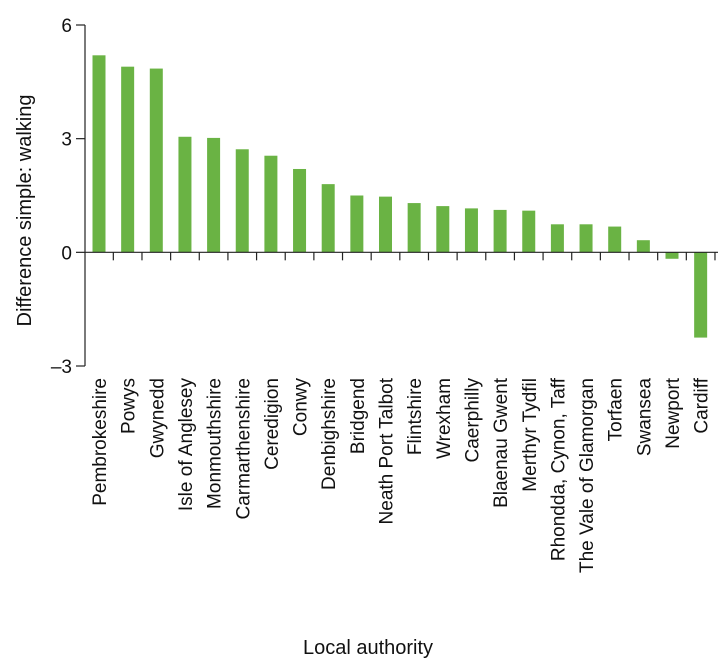 The width and height of the screenshot is (718, 661). I want to click on x-tick-label: Newport, so click(673, 412).